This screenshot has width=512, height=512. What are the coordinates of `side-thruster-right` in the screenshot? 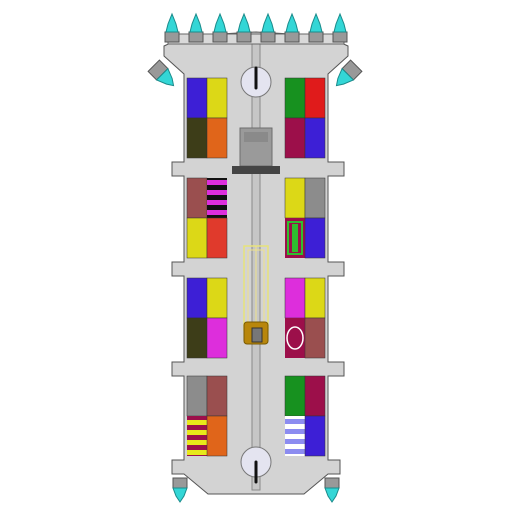 It's located at (349, 73).